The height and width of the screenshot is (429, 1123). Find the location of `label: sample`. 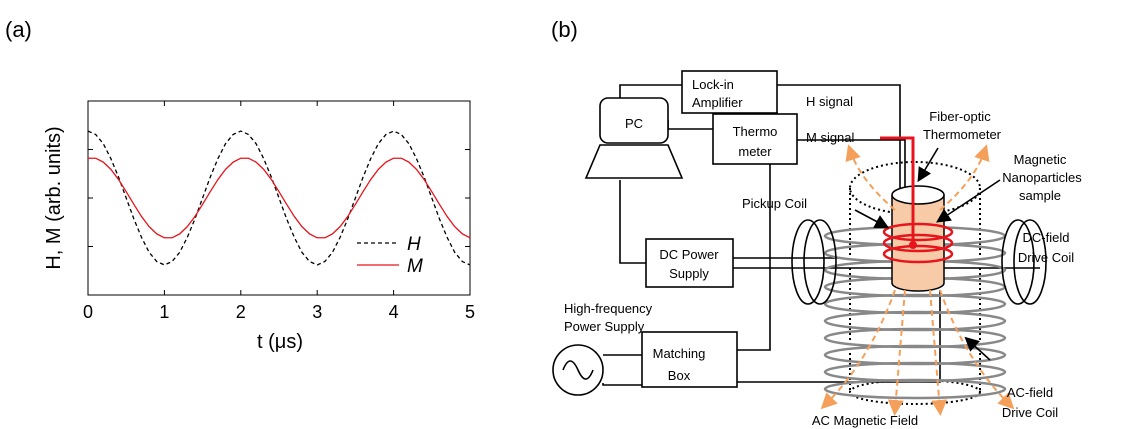

label: sample is located at coordinates (1040, 195).